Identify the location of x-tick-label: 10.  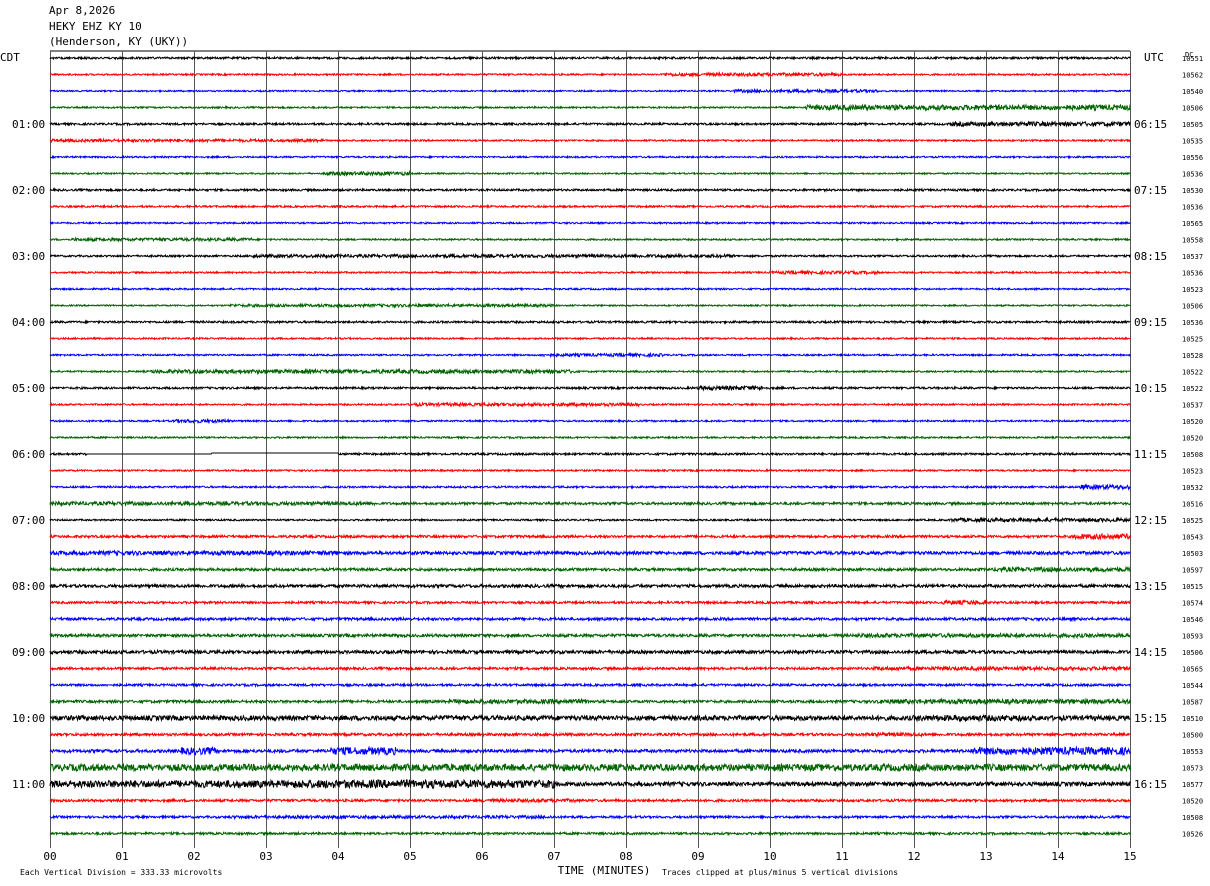
(769, 856).